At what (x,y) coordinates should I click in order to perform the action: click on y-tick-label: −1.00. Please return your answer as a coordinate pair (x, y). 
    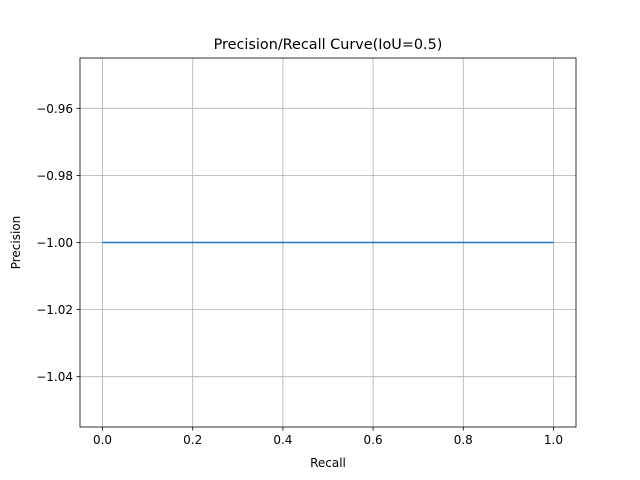
    Looking at the image, I should click on (54, 243).